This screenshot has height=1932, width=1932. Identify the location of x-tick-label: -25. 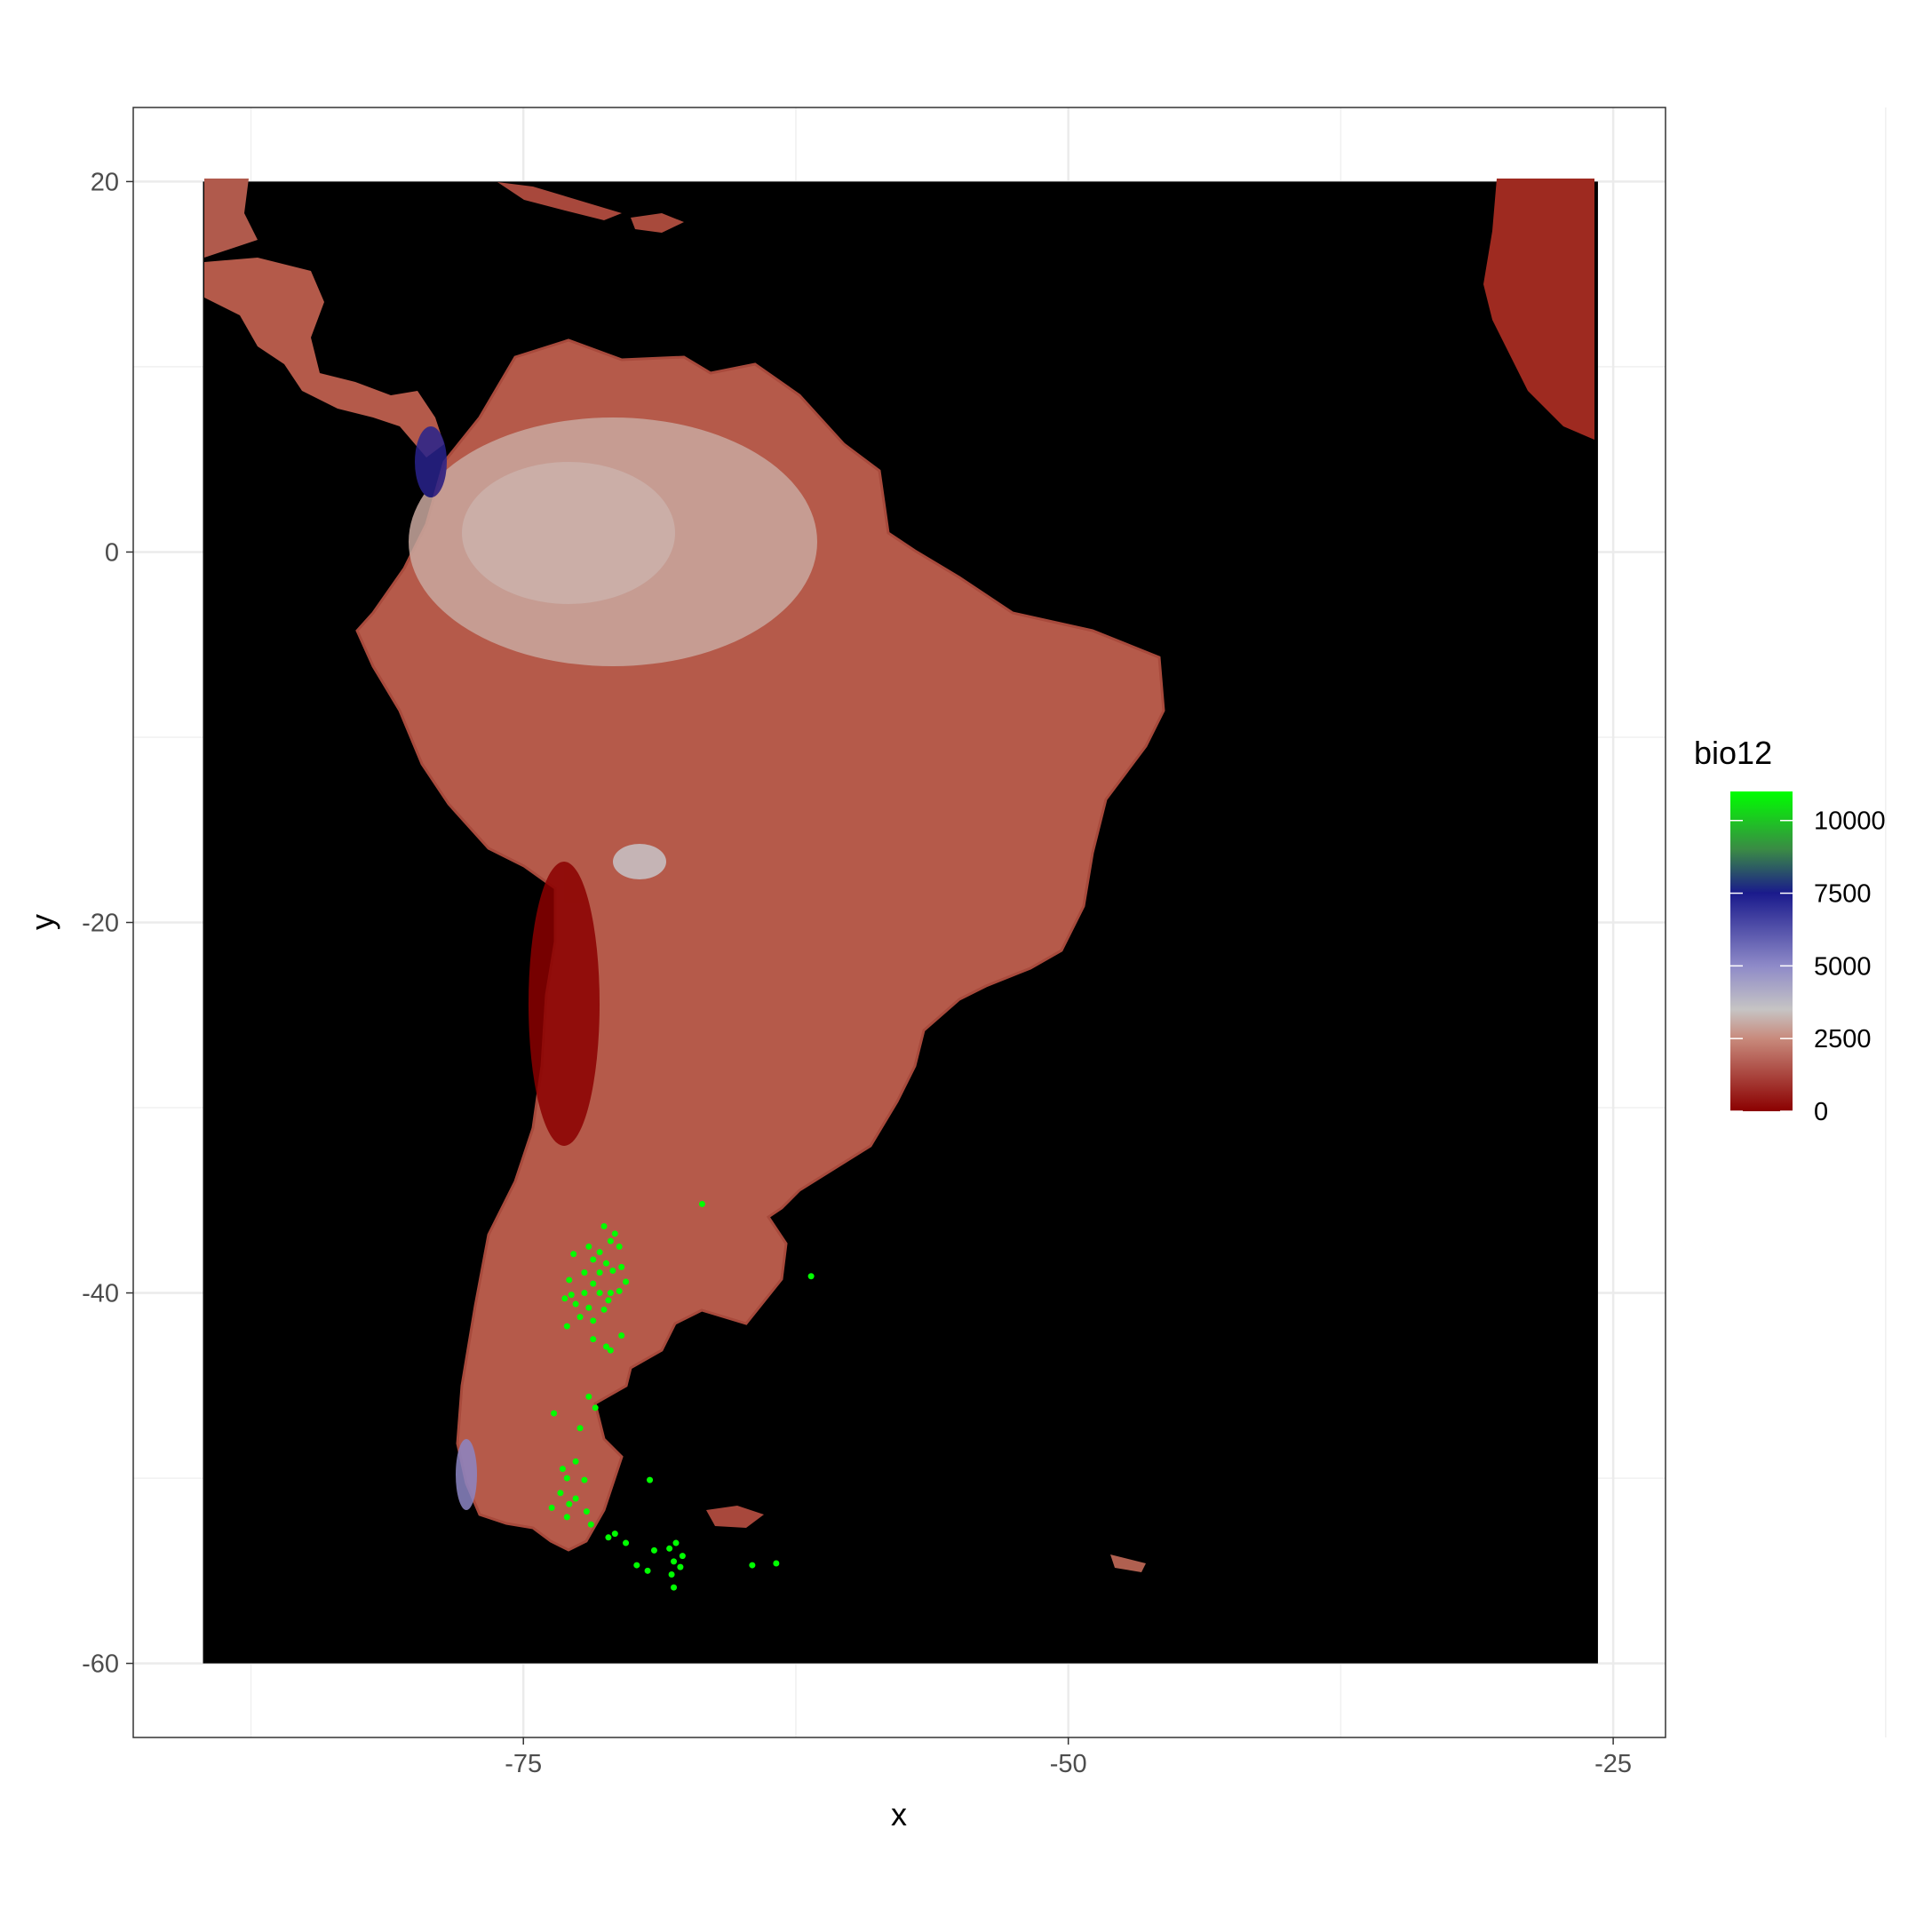
(1613, 1764).